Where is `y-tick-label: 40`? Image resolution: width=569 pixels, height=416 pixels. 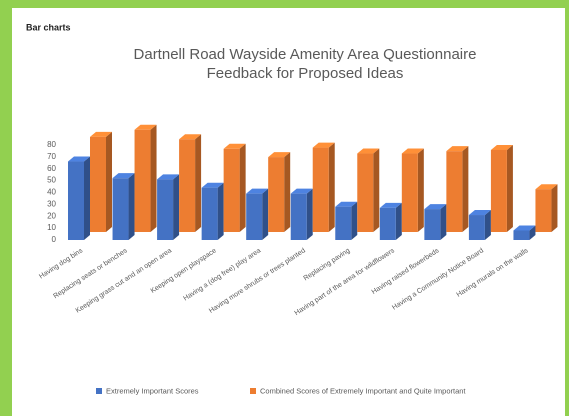
y-tick-label: 40 is located at coordinates (51, 192).